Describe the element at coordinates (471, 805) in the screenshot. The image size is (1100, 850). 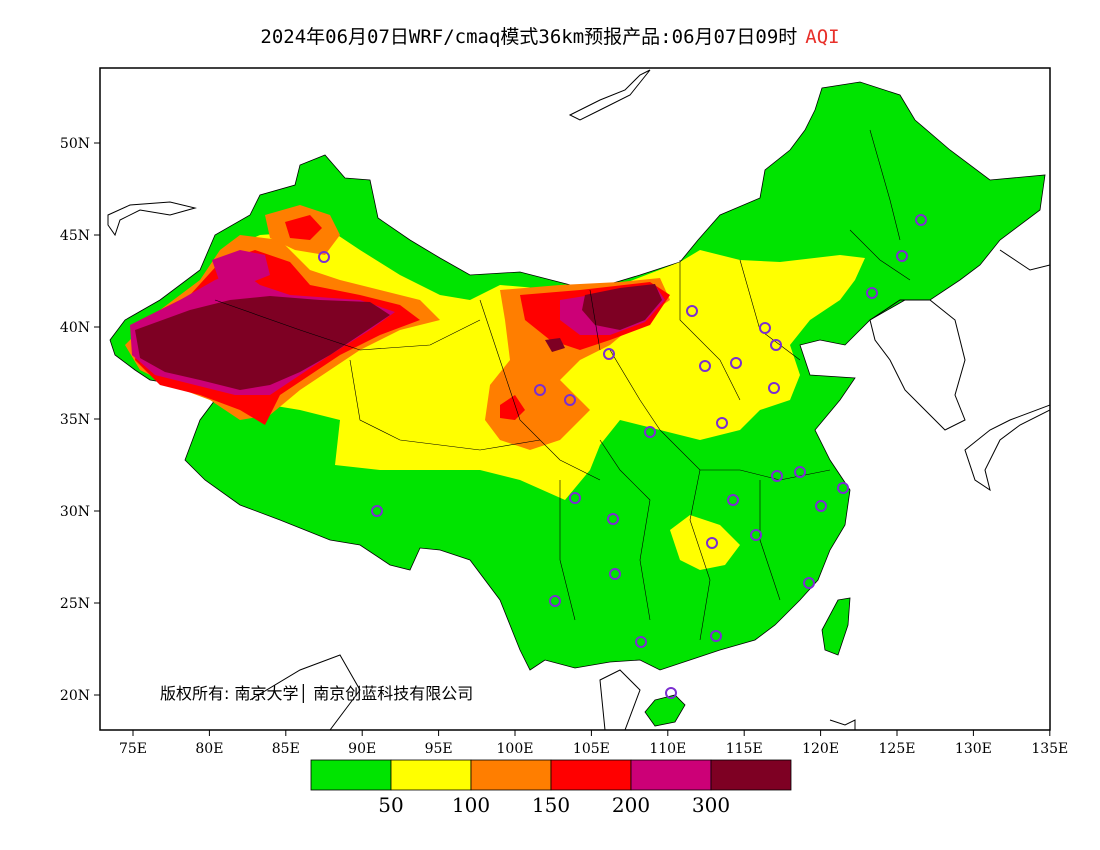
I see `colorbar-label: 100` at that location.